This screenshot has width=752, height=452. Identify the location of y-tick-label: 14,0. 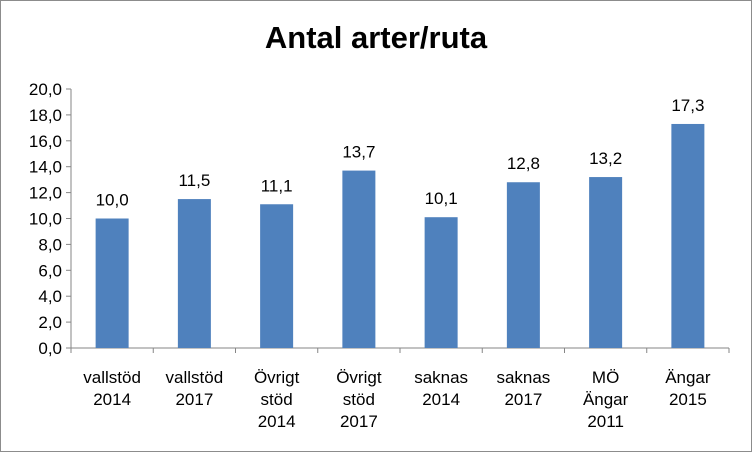
(45, 167).